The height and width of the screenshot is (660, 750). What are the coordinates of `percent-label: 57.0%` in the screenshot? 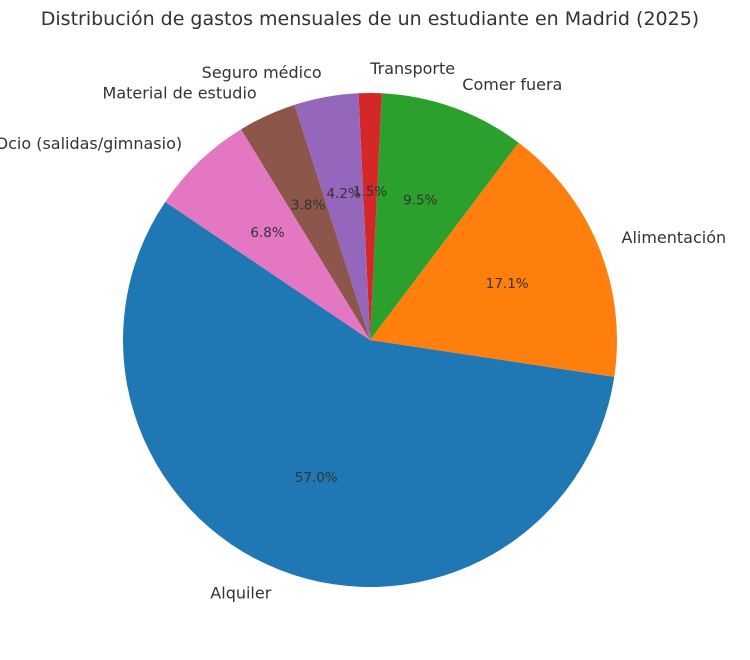 It's located at (316, 478).